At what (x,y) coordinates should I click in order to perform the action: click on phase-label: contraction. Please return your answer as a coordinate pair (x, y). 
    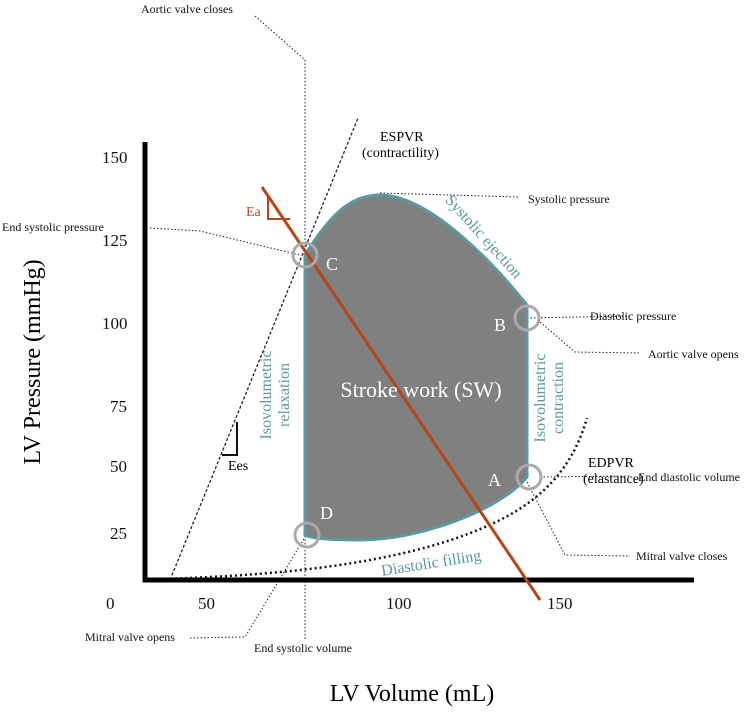
    Looking at the image, I should click on (558, 398).